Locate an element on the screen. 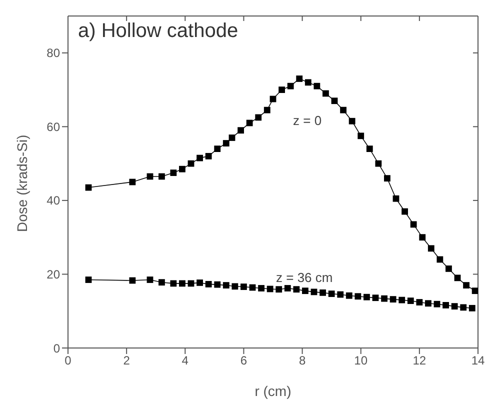 The height and width of the screenshot is (415, 500). y-tick-label: 60 is located at coordinates (53, 127).